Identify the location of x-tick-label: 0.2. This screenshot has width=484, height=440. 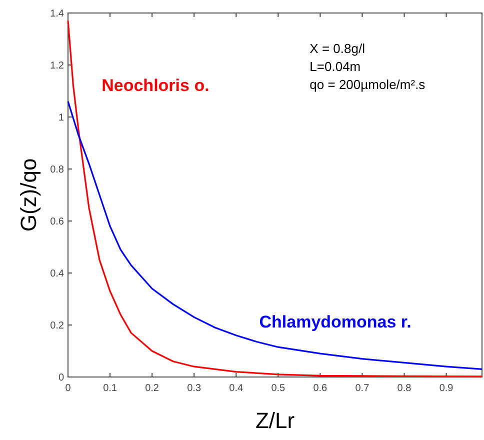
(152, 388).